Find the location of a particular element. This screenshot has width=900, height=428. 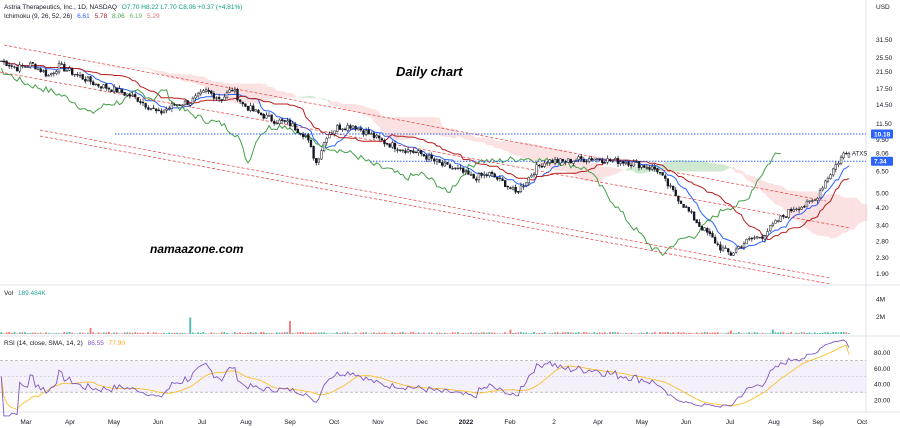

rsi-value: 86.55 is located at coordinates (95, 343).